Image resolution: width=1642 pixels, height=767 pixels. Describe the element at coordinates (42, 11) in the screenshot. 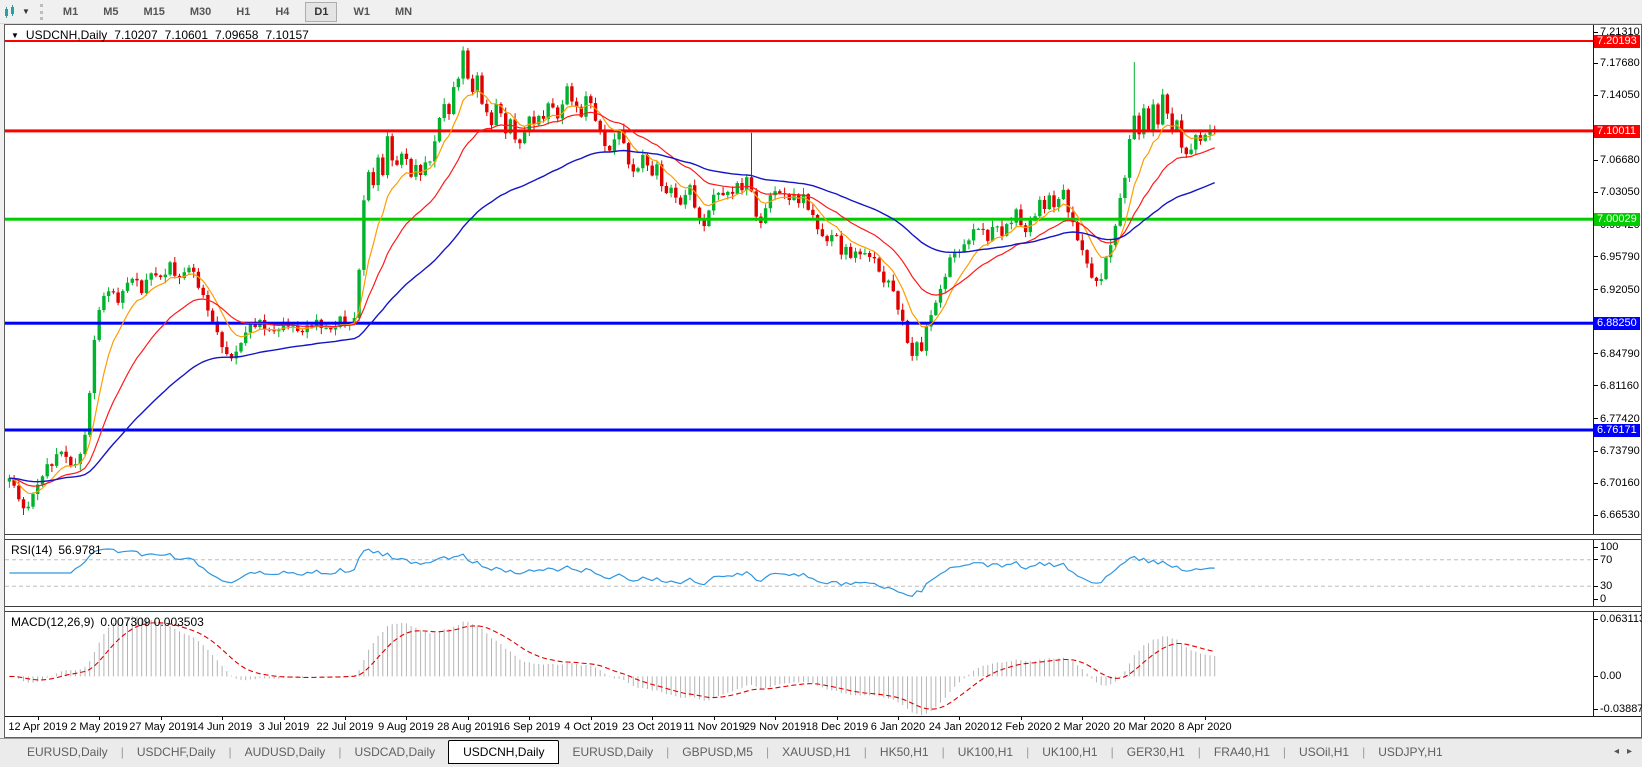

I see `toolbar-grip` at that location.